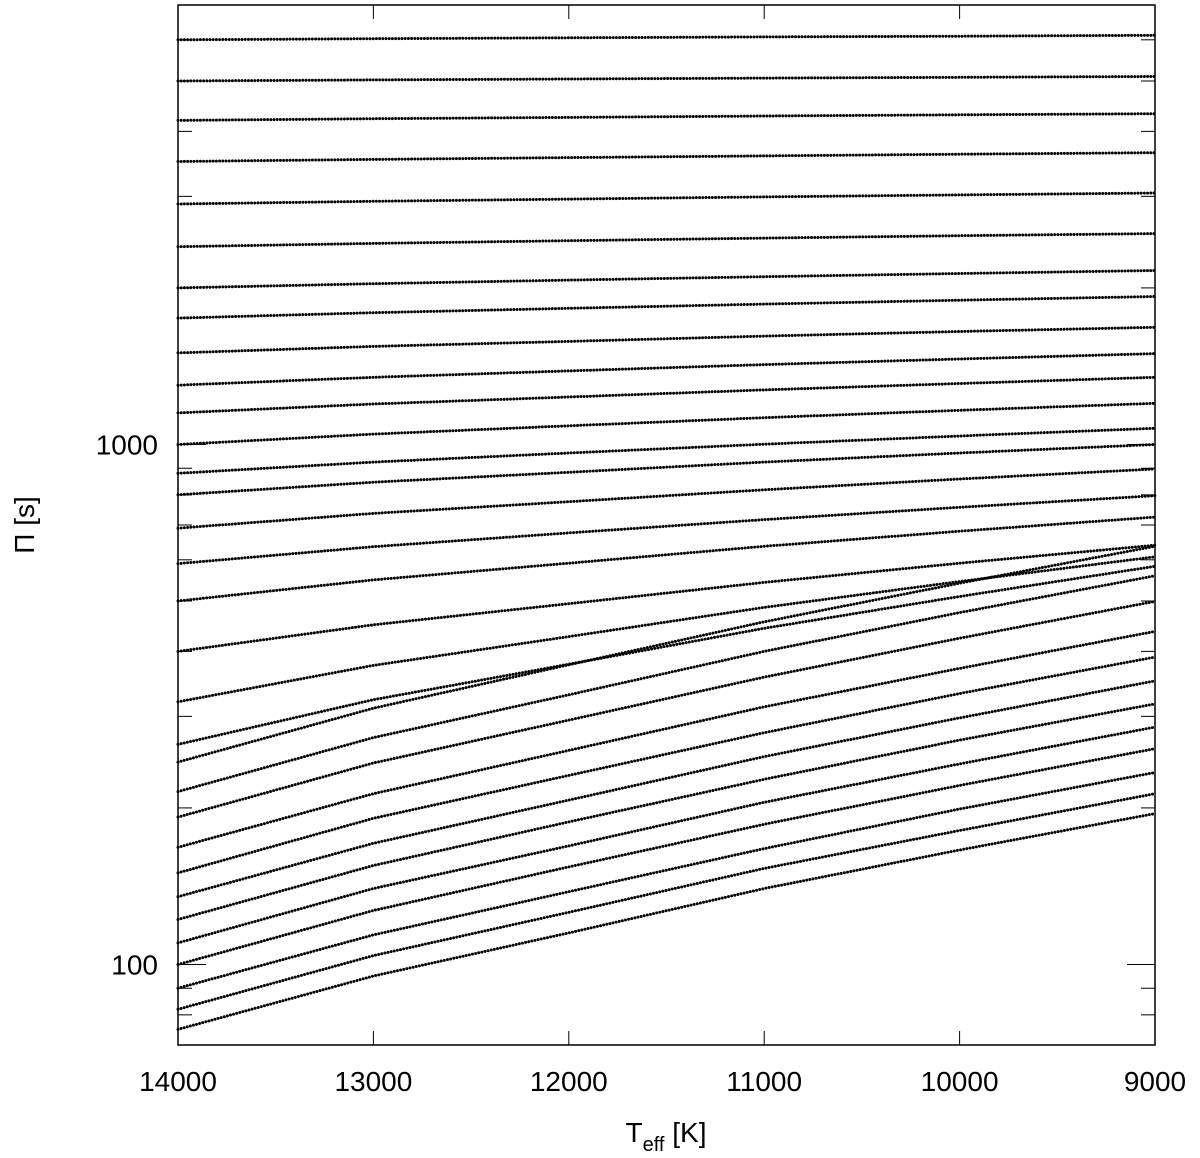 The width and height of the screenshot is (1200, 1158). Describe the element at coordinates (134, 964) in the screenshot. I see `y-tick-label: 100` at that location.